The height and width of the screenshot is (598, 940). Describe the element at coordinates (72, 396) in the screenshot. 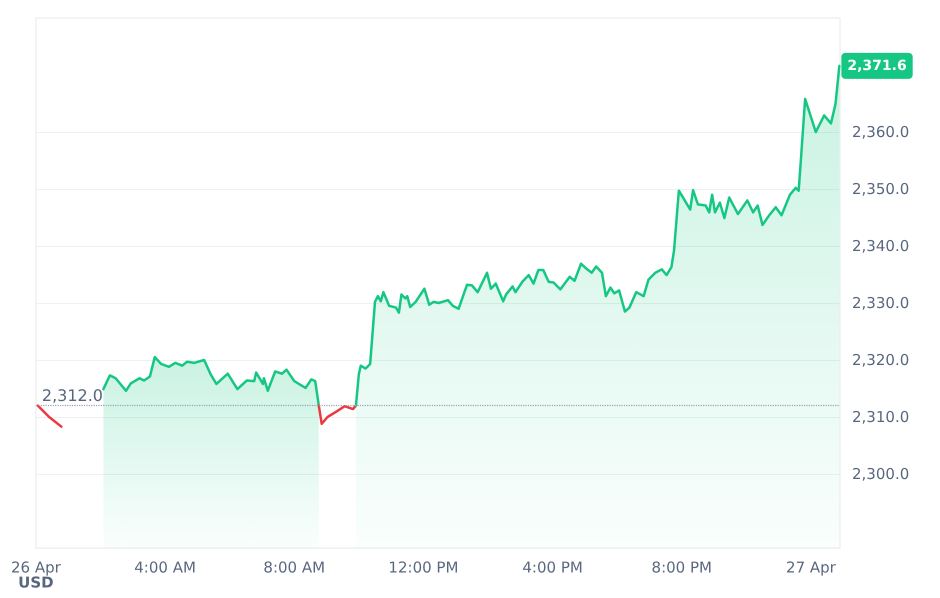

I see `ref-line-label: 2,312.0` at that location.